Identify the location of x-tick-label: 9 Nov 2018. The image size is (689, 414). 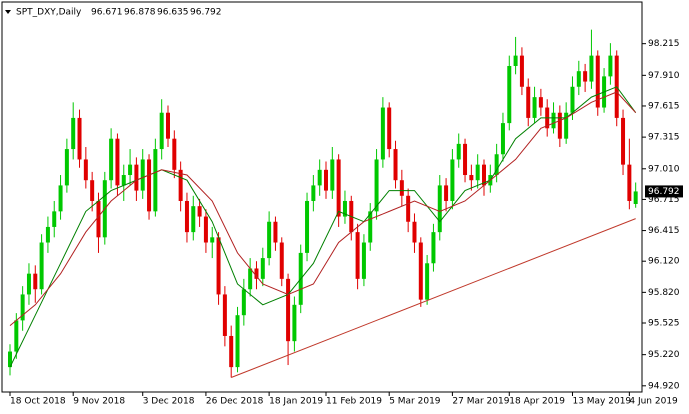
(99, 402).